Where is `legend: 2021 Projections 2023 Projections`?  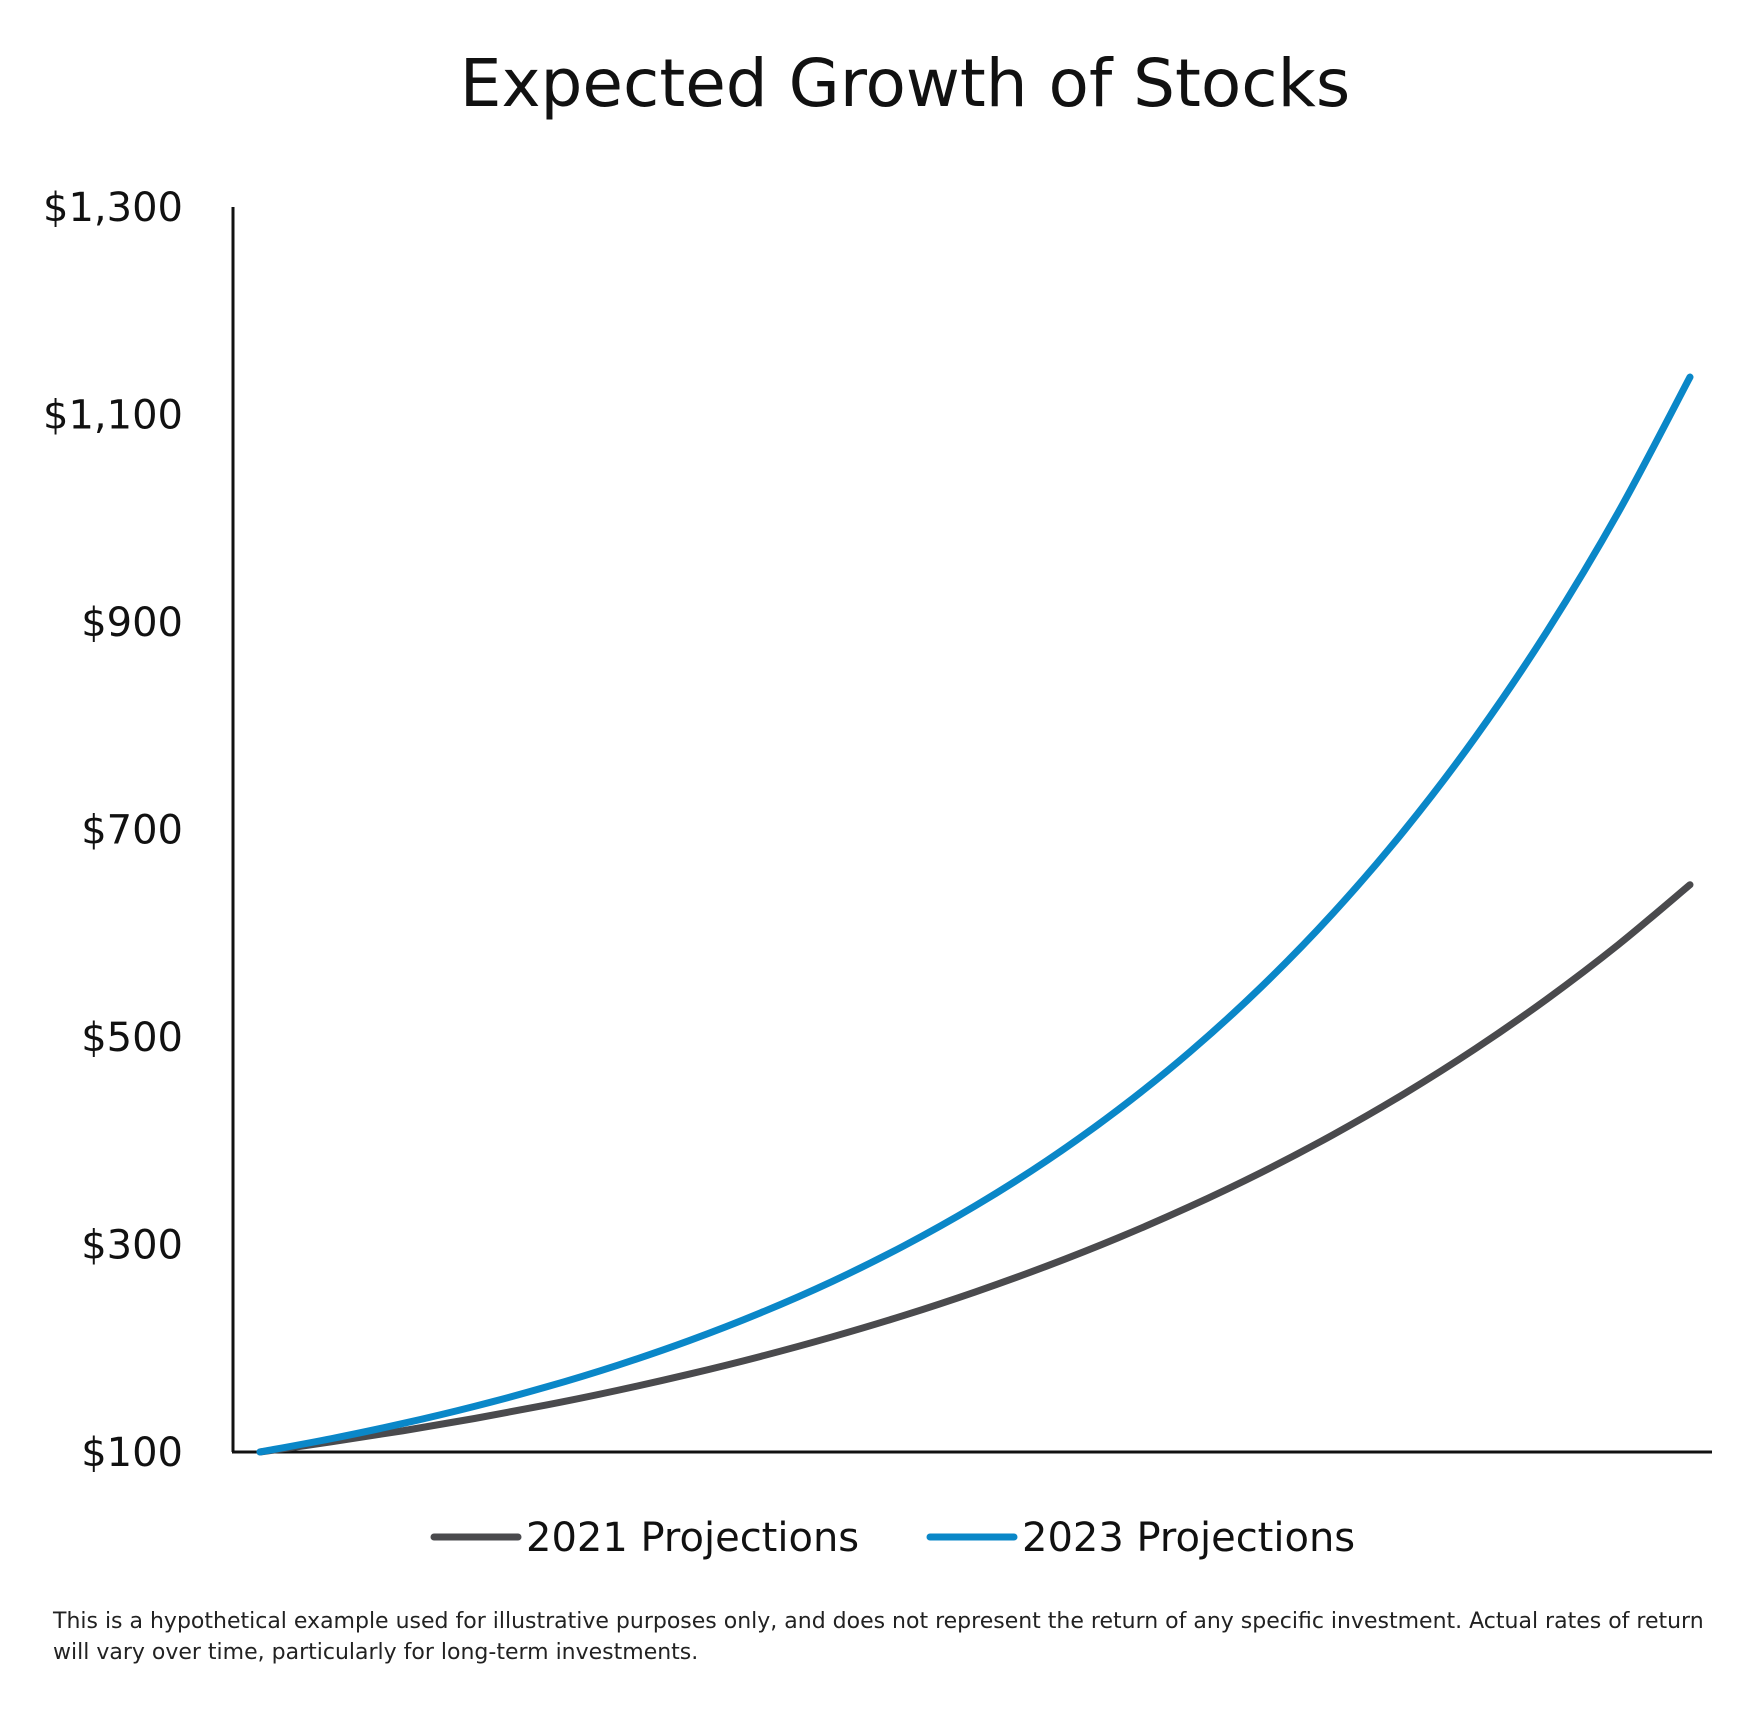
legend: 2021 Projections 2023 Projections is located at coordinates (892, 1538).